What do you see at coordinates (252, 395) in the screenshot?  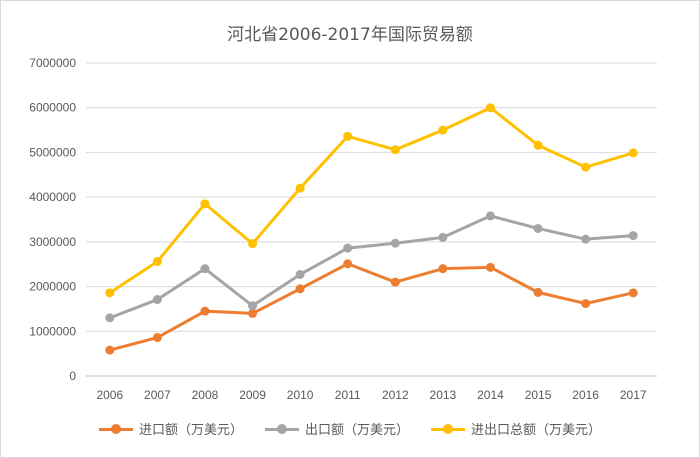 I see `x-tick-label: 2009` at bounding box center [252, 395].